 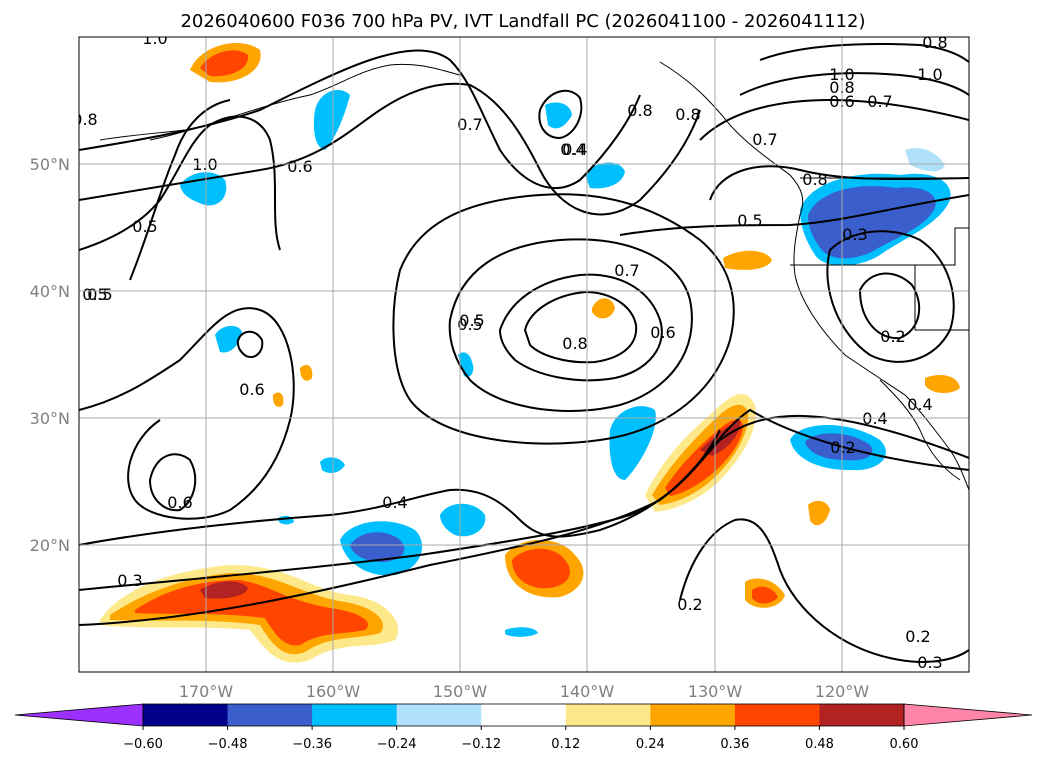 What do you see at coordinates (541, 568) in the screenshot?
I see `warm-region-center-core` at bounding box center [541, 568].